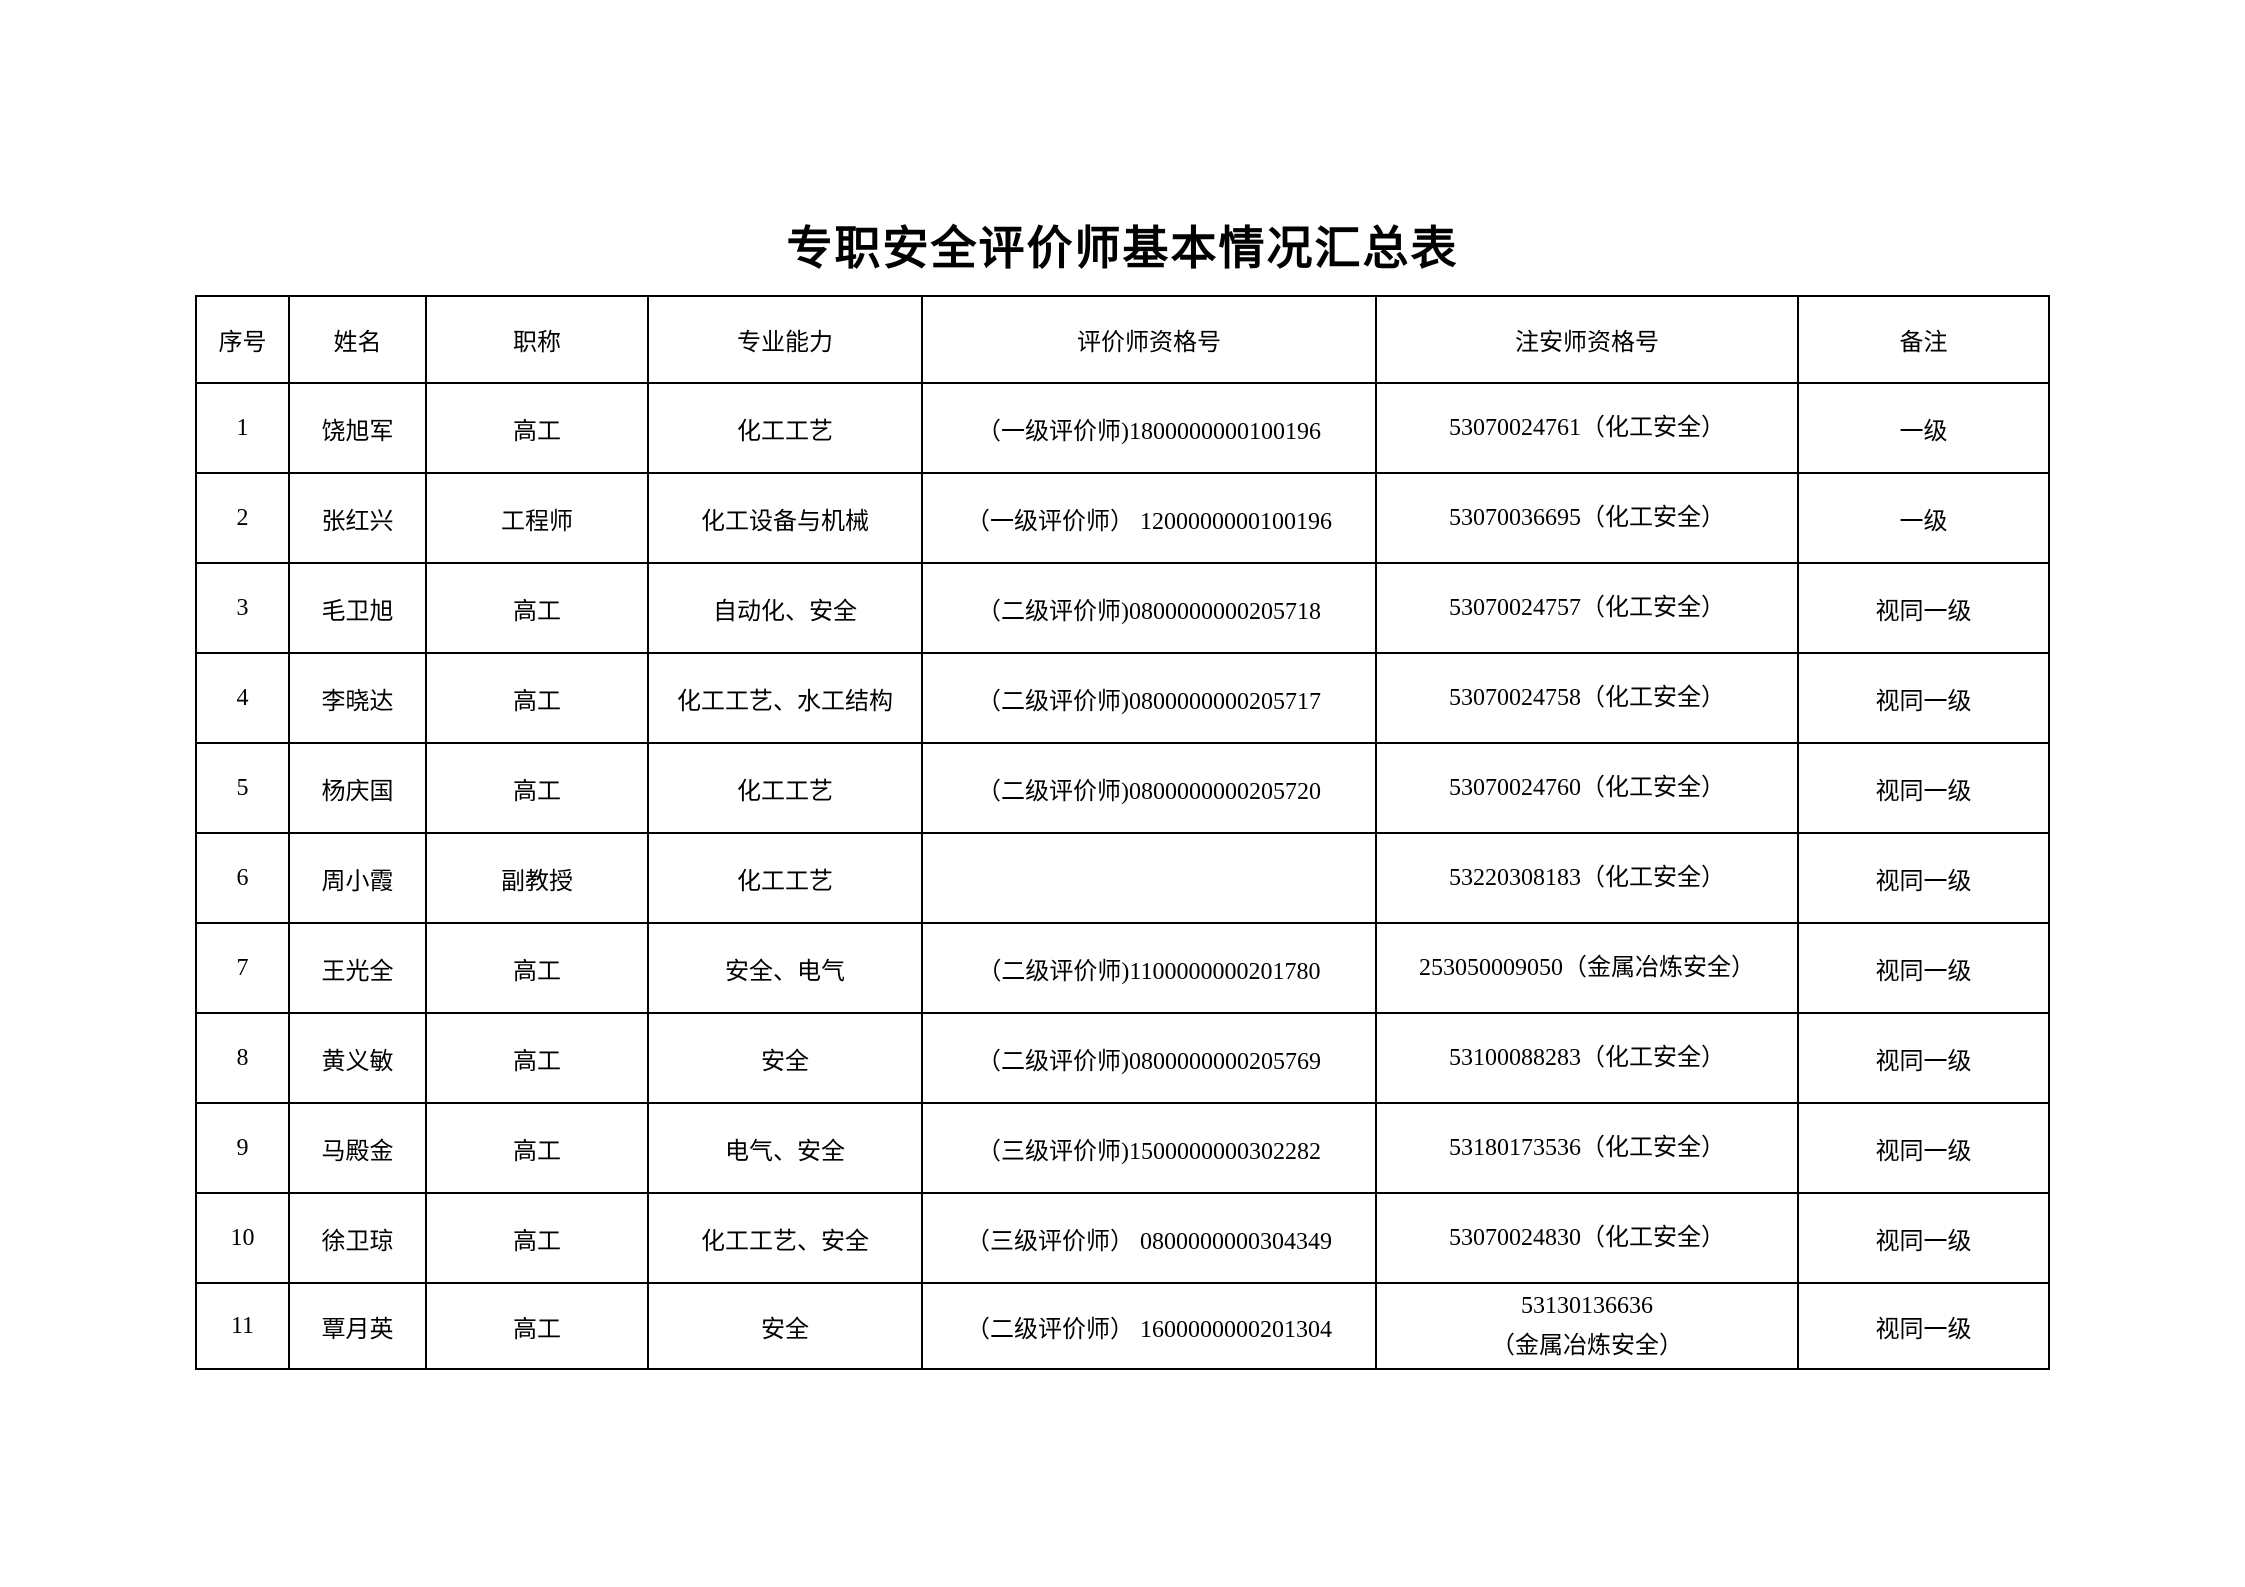 Image resolution: width=2245 pixels, height=1587 pixels. What do you see at coordinates (1149, 698) in the screenshot?
I see `cell-assessor-no: （二级评价师)0800000000205717` at bounding box center [1149, 698].